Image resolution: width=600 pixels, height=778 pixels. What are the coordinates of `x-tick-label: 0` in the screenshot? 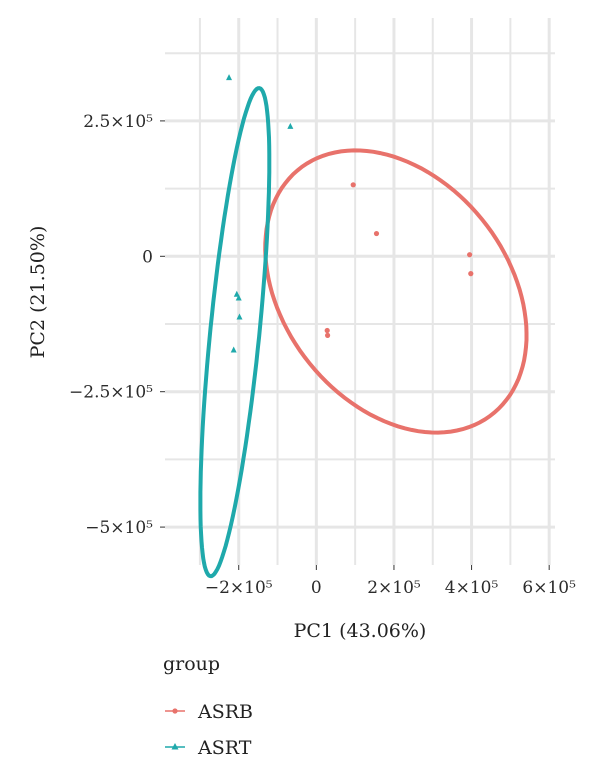 It's located at (316, 588).